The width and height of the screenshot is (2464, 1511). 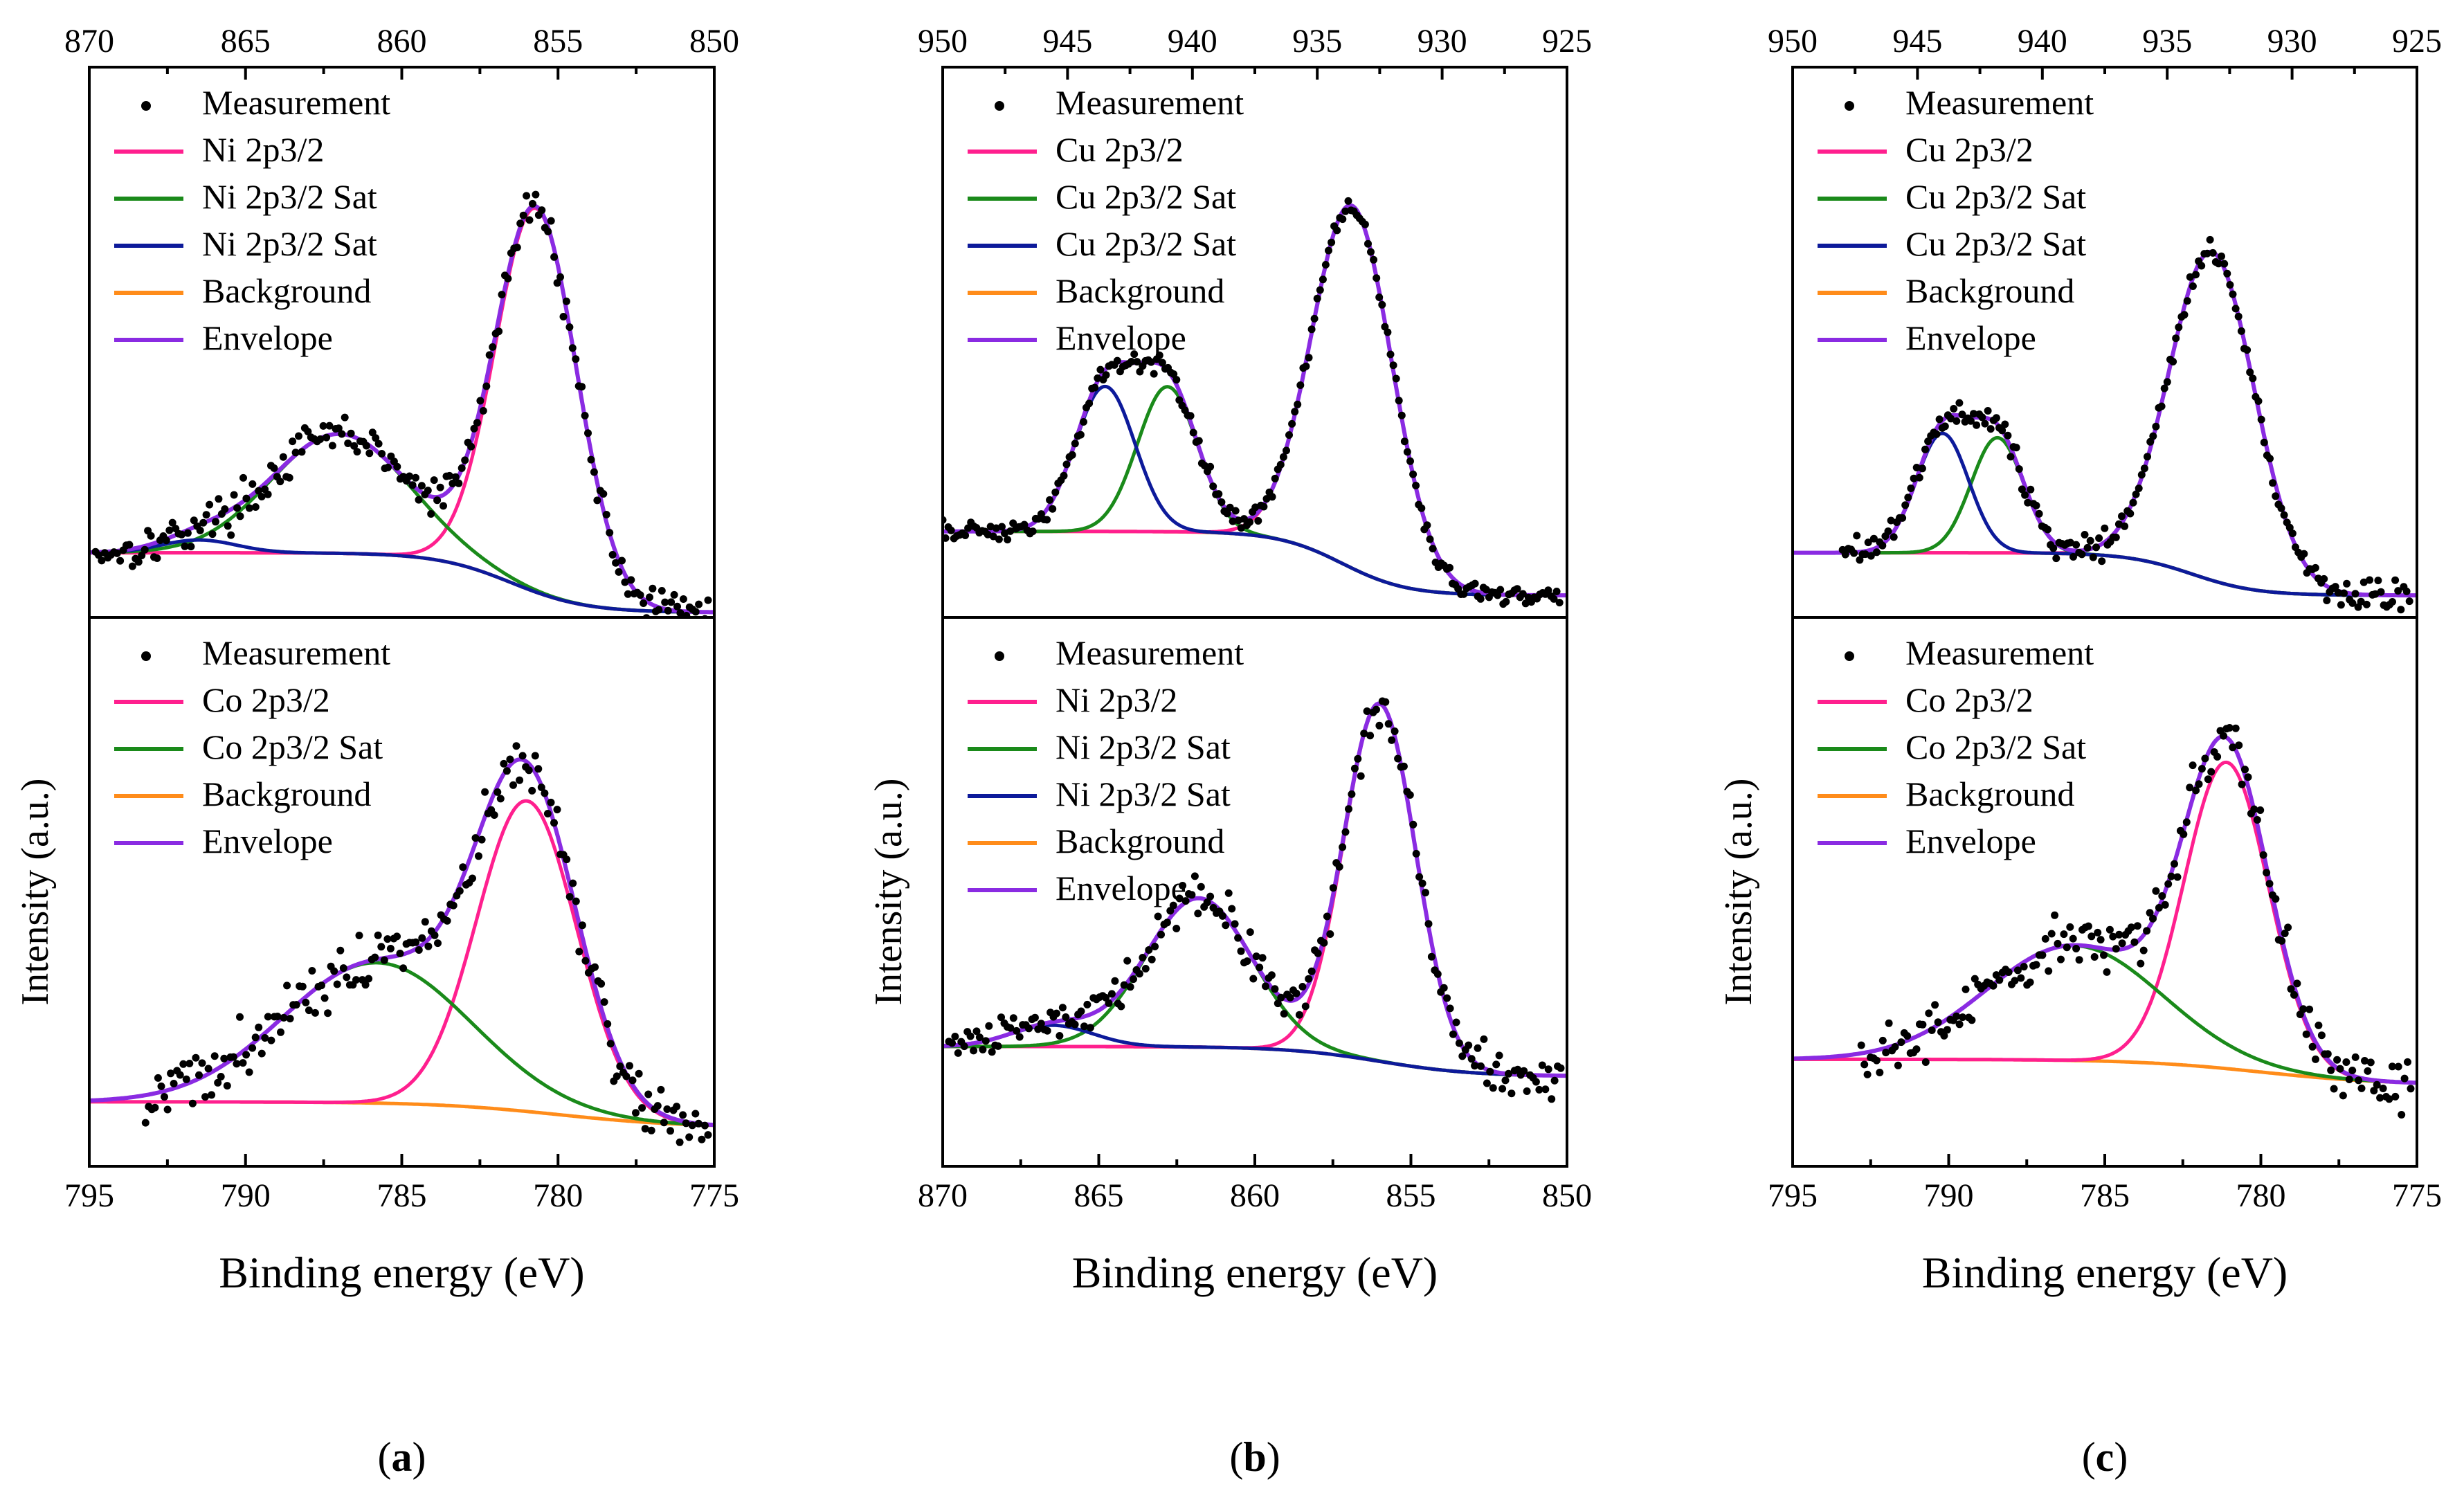 What do you see at coordinates (1255, 900) in the screenshot?
I see `plot-area-b-bottom` at bounding box center [1255, 900].